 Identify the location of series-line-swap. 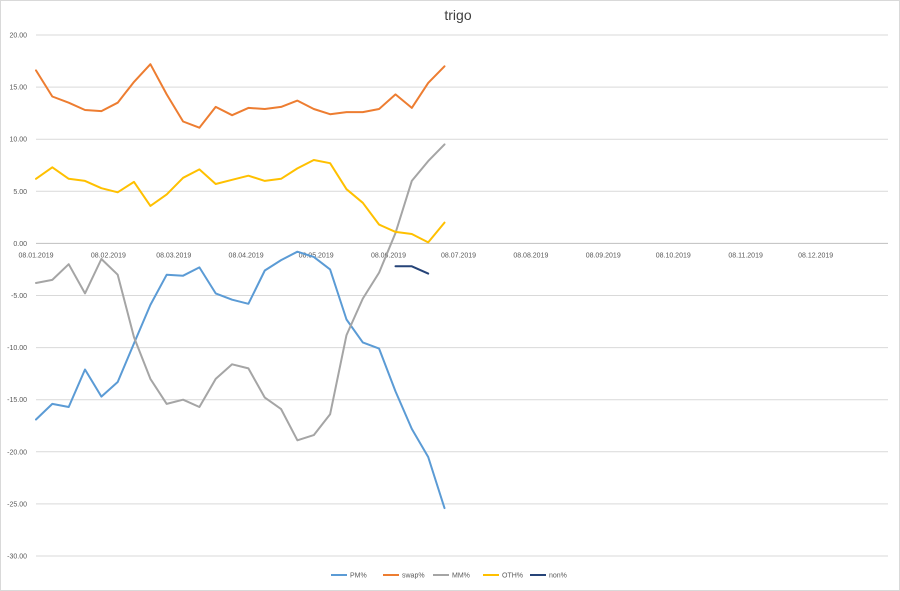
(240, 96).